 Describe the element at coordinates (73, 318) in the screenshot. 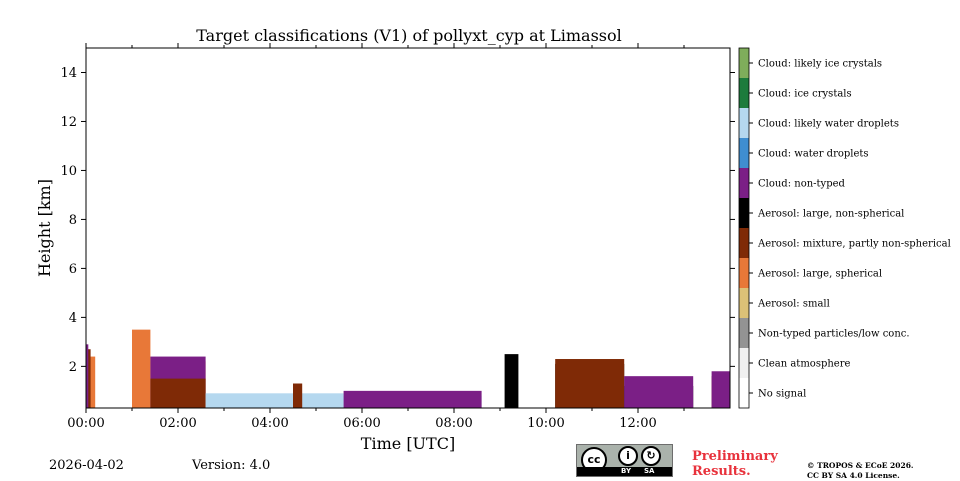

I see `y-tick-label-1: 4` at that location.